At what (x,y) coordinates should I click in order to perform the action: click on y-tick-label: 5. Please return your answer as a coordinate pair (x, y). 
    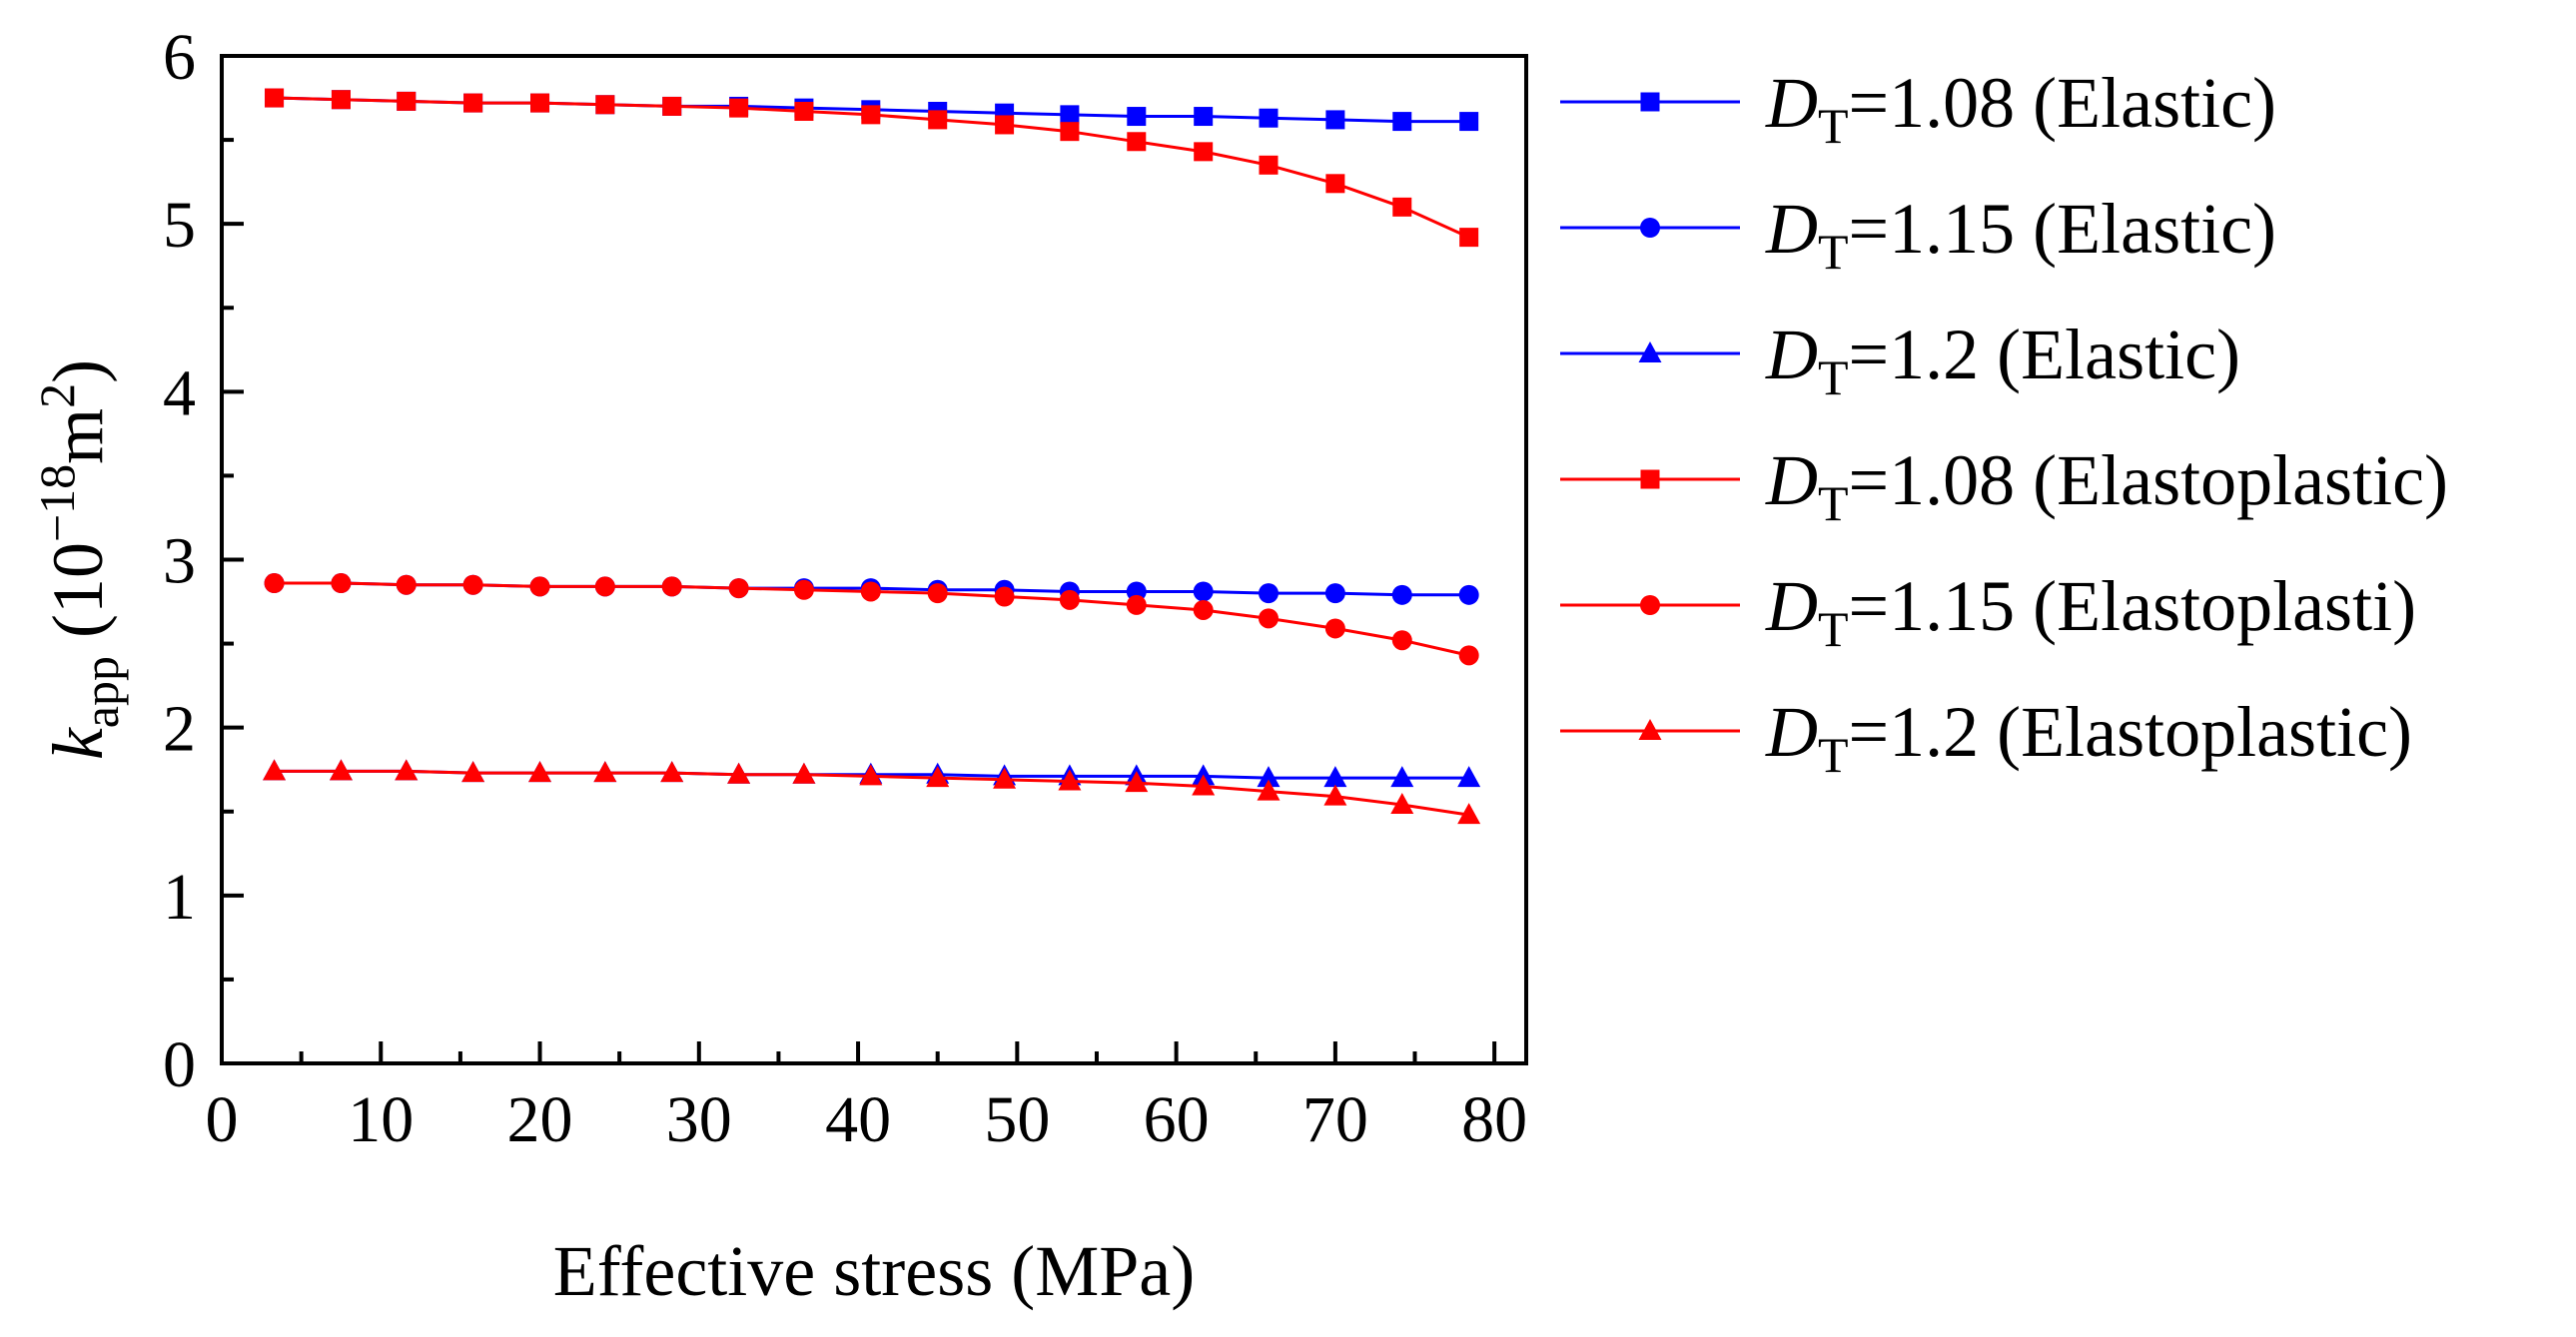
    Looking at the image, I should click on (180, 225).